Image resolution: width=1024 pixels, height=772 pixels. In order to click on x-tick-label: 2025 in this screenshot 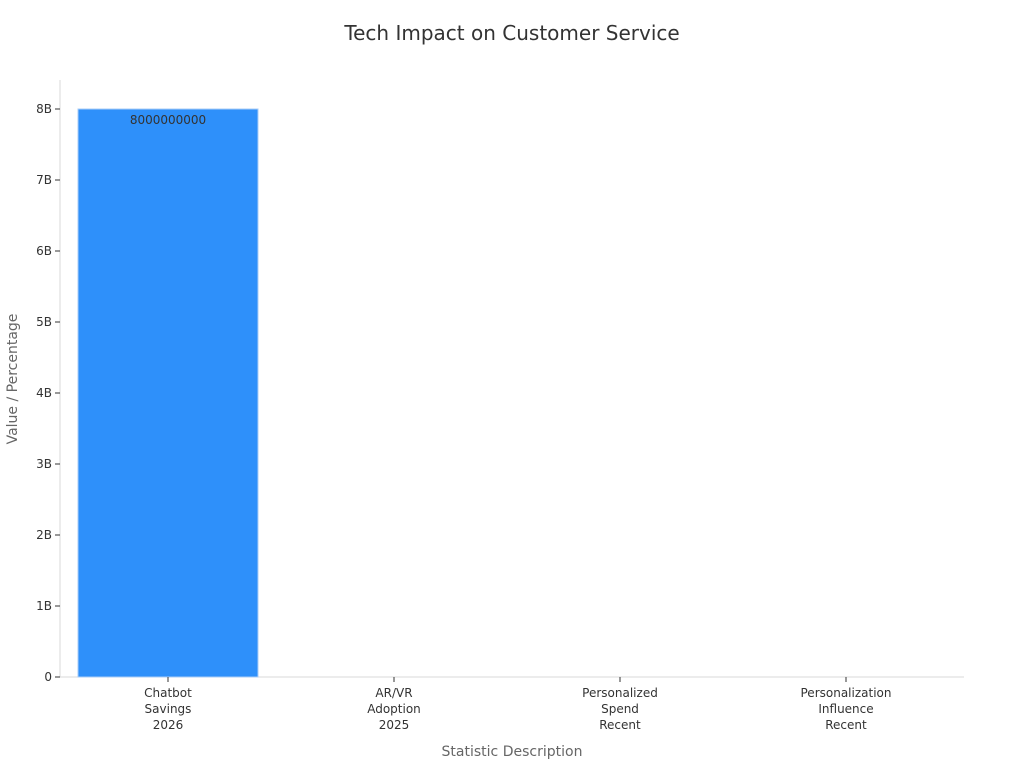, I will do `click(394, 725)`.